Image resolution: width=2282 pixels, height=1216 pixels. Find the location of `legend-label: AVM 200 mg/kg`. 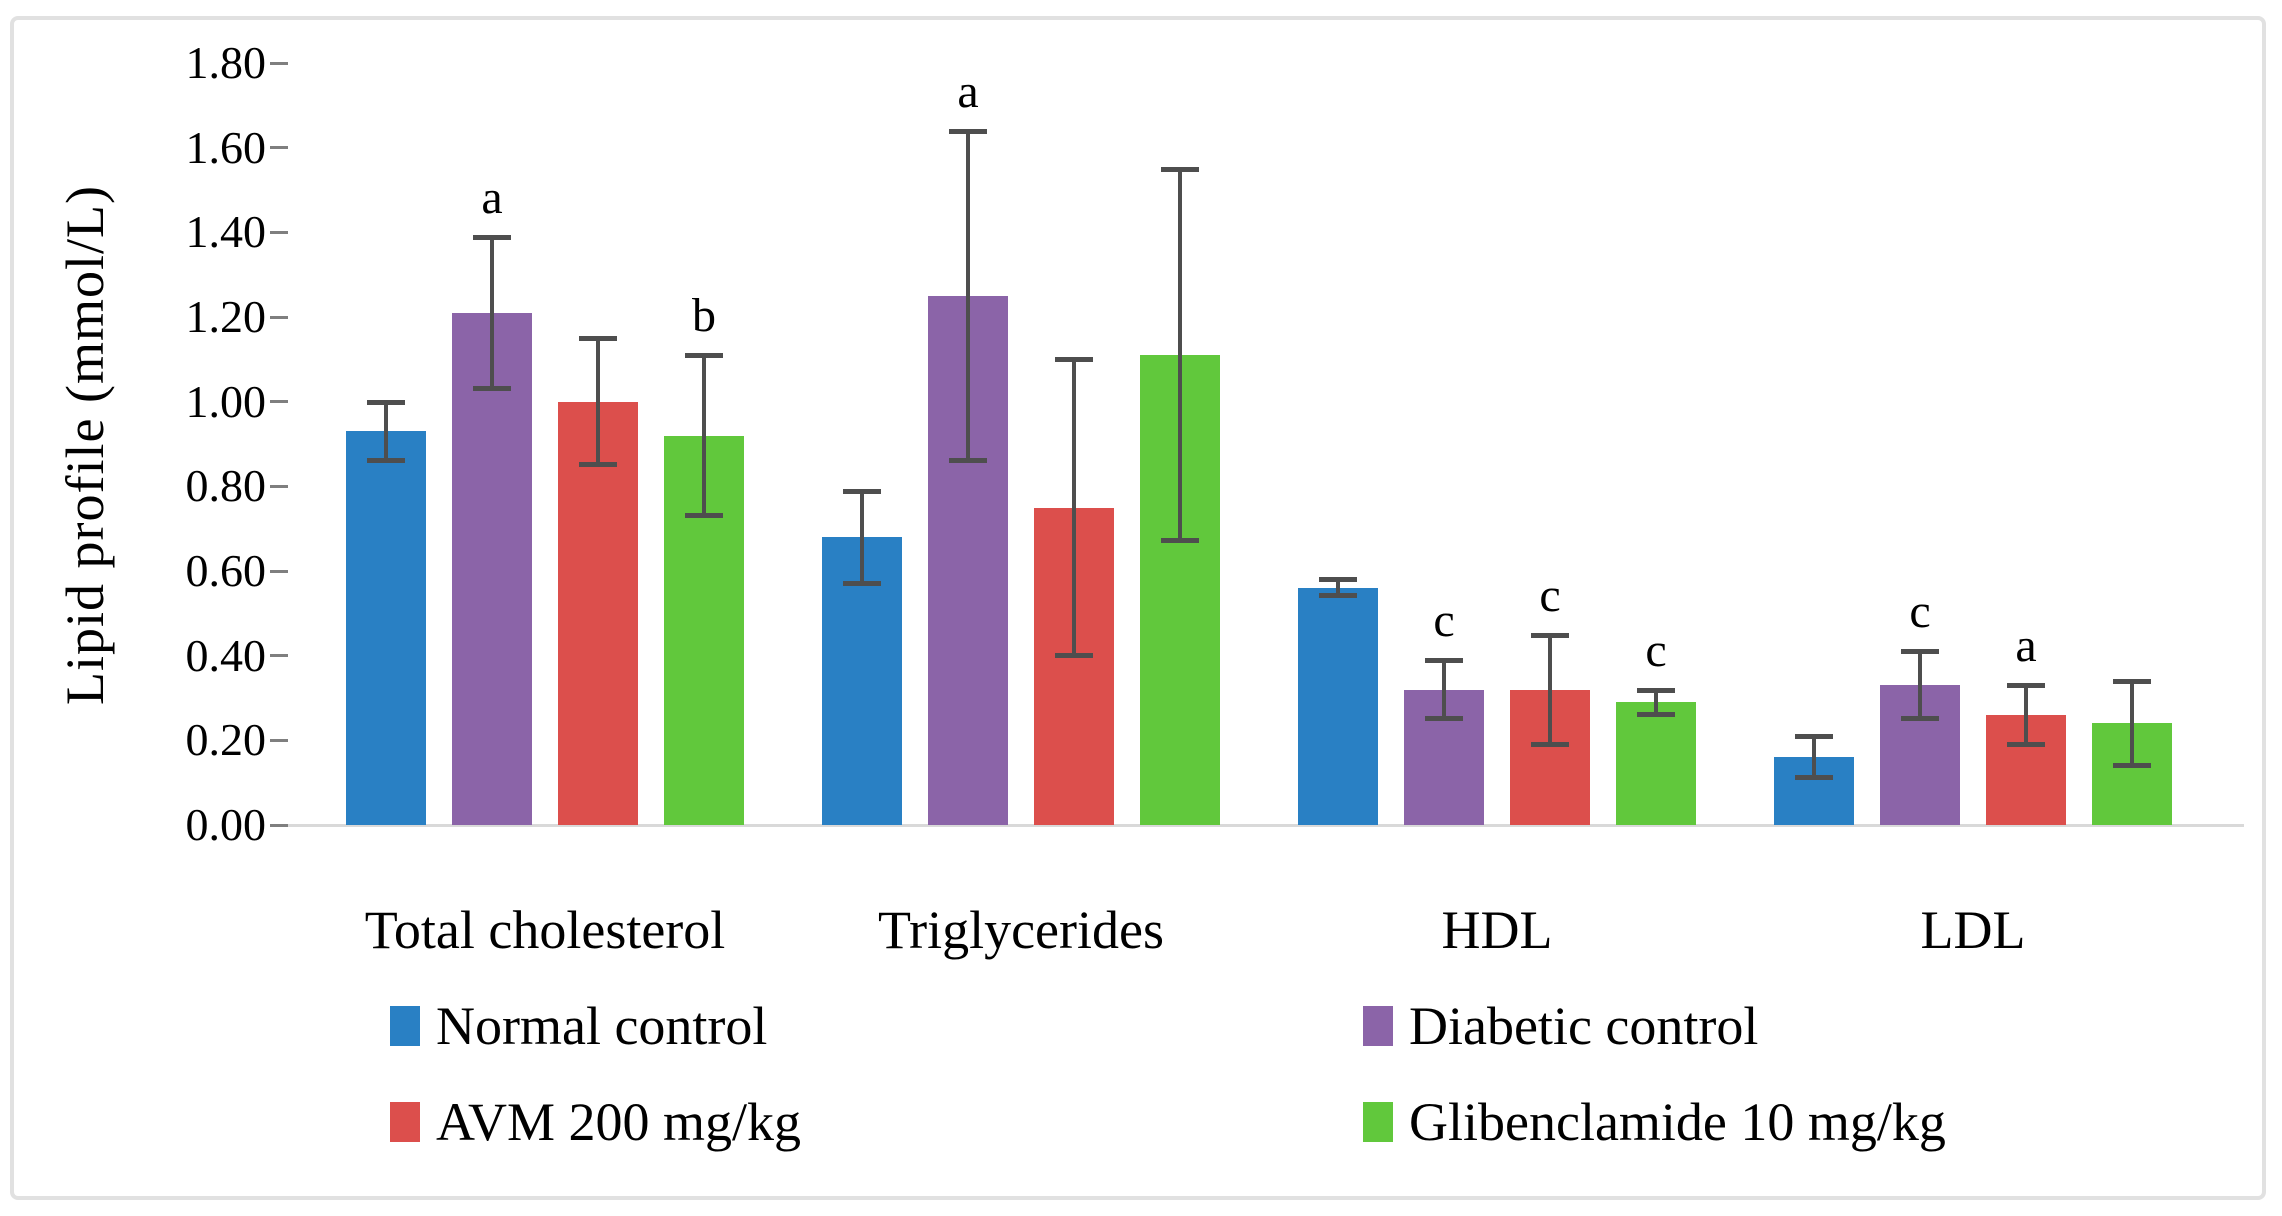

legend-label: AVM 200 mg/kg is located at coordinates (619, 1122).